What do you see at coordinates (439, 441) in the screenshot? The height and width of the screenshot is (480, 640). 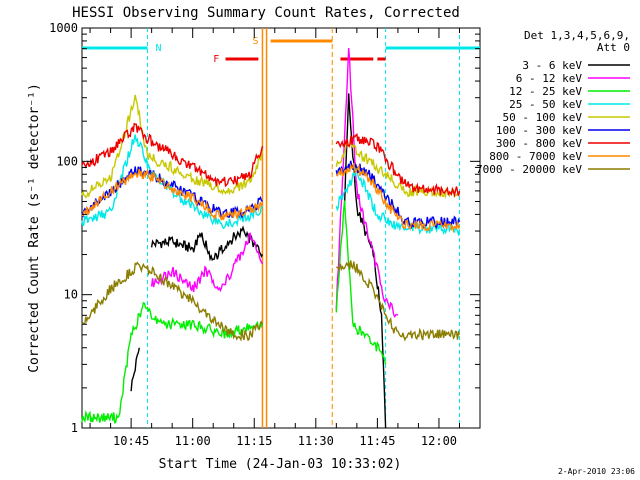 I see `x-tick-label: 12:00` at bounding box center [439, 441].